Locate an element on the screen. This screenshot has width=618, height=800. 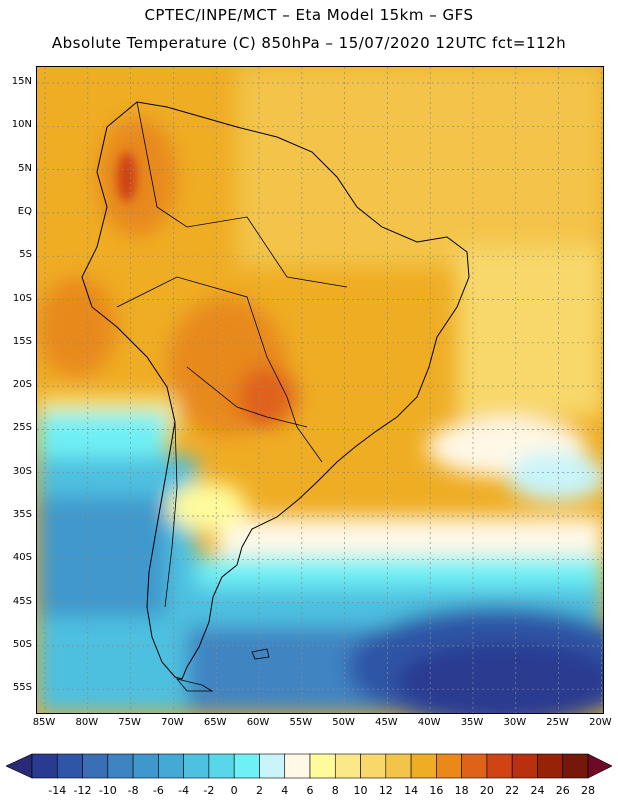
colorbar-label: 28 is located at coordinates (588, 790).